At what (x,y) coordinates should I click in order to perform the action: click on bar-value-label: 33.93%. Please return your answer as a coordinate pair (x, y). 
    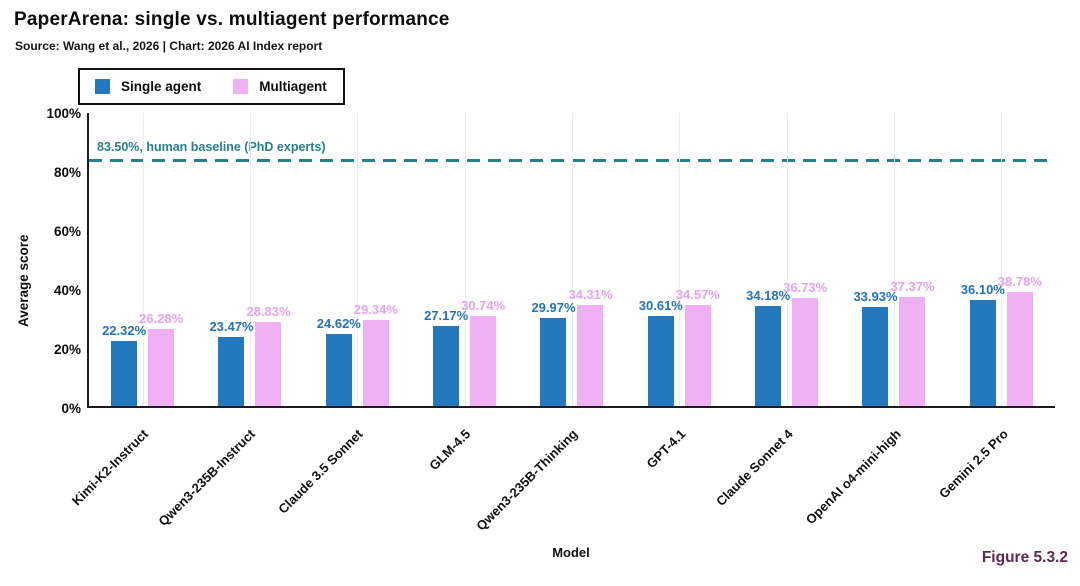
    Looking at the image, I should click on (875, 296).